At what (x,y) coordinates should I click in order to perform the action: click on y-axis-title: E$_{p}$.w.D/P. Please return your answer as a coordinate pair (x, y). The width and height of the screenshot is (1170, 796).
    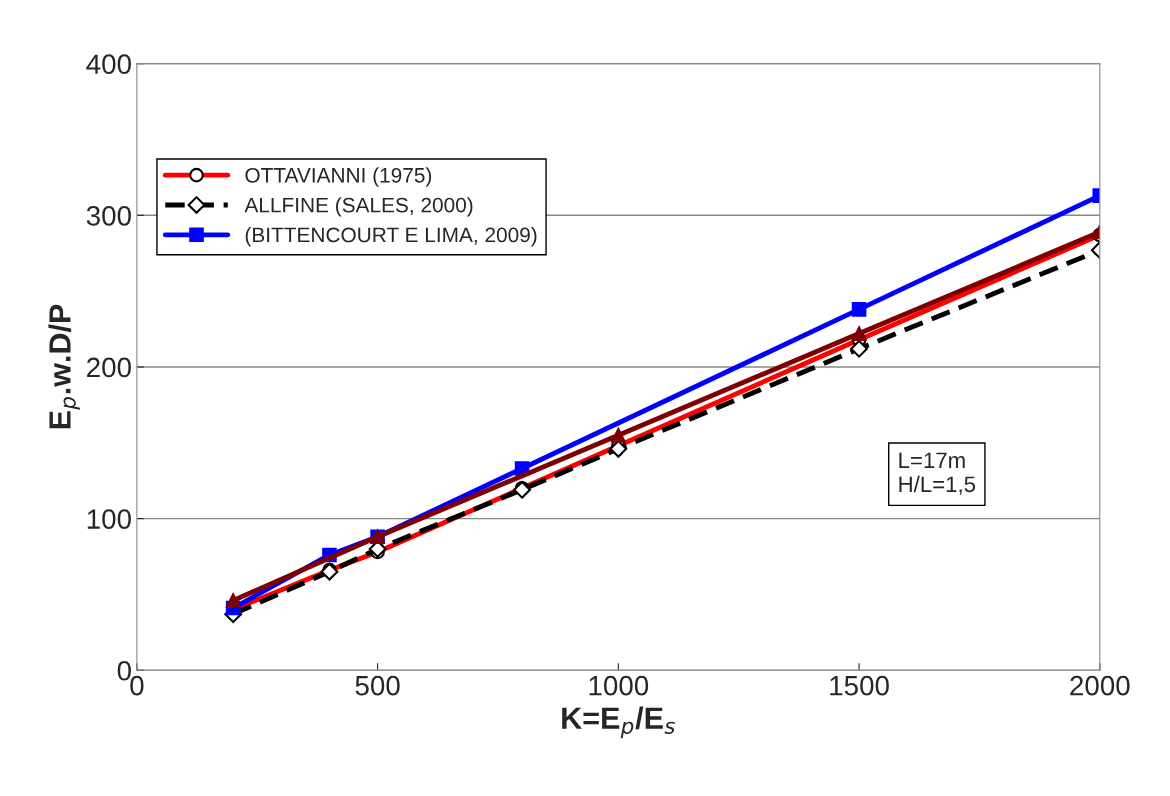
    Looking at the image, I should click on (64, 366).